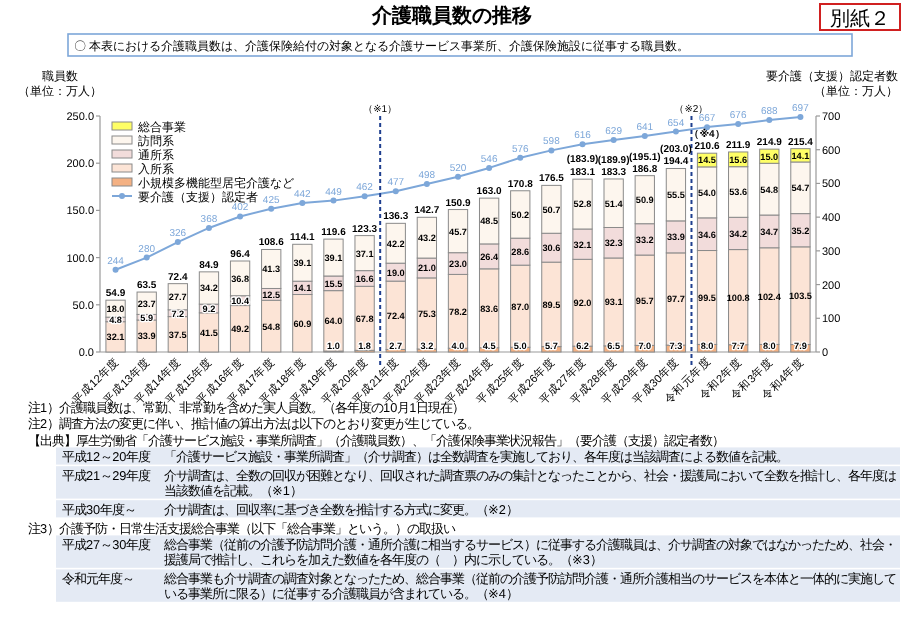 The width and height of the screenshot is (906, 640). I want to click on title: 介護職員数の推移, so click(452, 17).